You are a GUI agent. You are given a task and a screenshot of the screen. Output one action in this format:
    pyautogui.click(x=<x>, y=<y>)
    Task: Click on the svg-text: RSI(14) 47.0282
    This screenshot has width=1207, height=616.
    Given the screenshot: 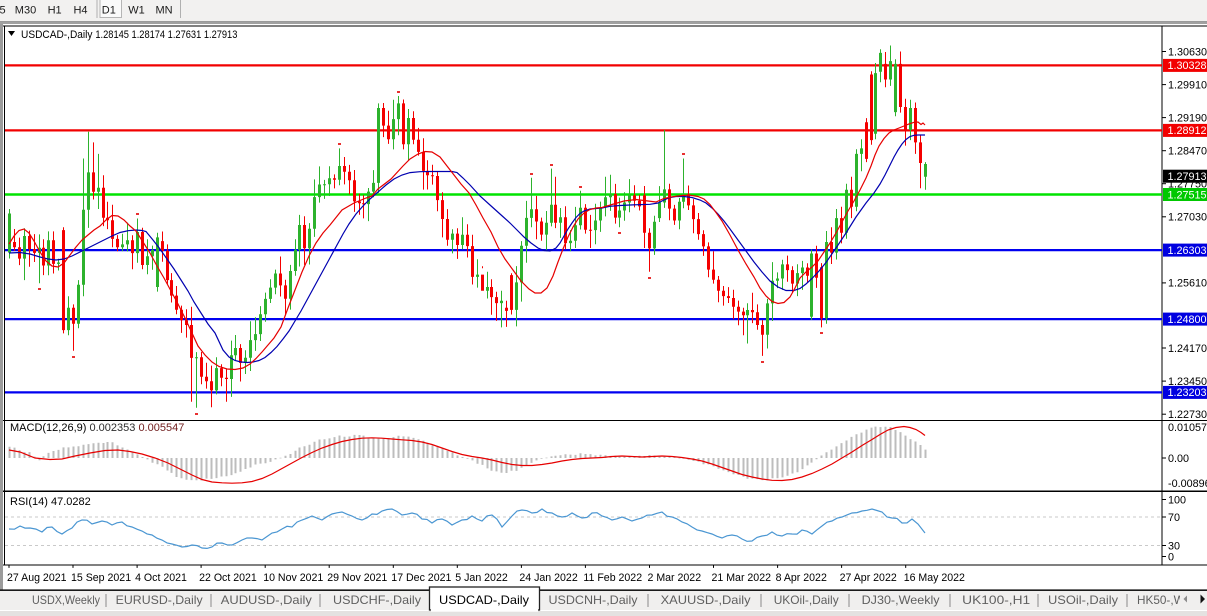 What is the action you would take?
    pyautogui.click(x=50, y=502)
    